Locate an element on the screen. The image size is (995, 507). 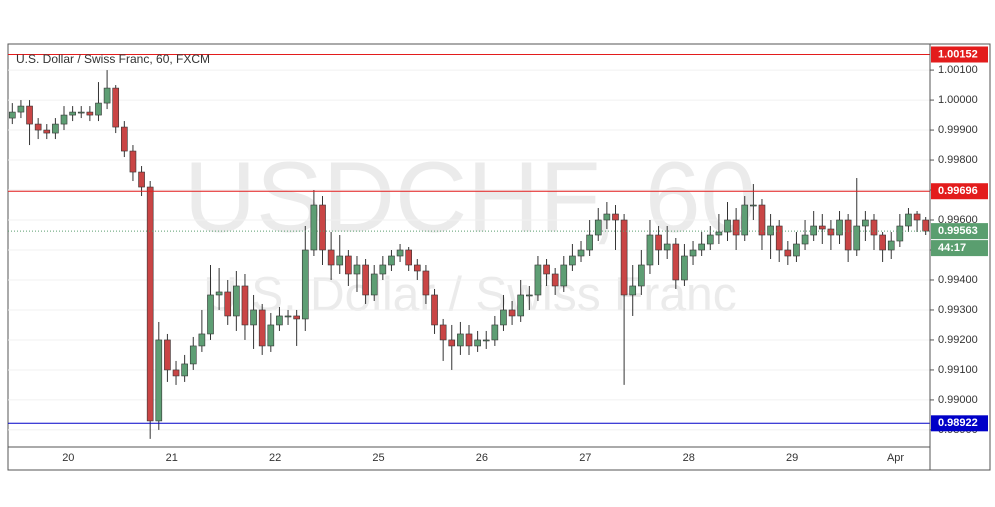
watermark-subtitle: U.S. Dollar / Swiss Franc is located at coordinates (469, 295).